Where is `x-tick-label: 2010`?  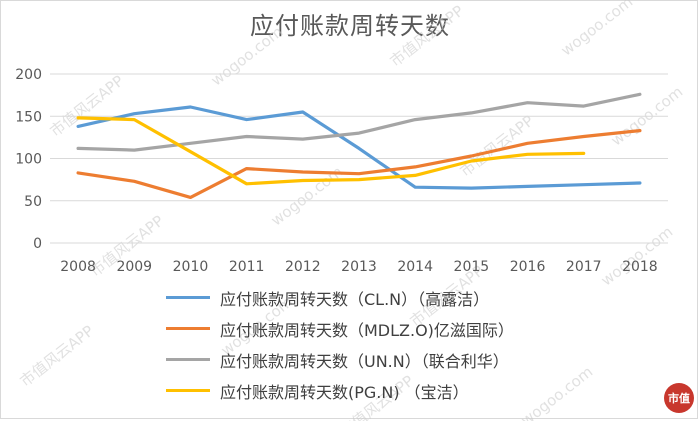
x-tick-label: 2010 is located at coordinates (191, 267).